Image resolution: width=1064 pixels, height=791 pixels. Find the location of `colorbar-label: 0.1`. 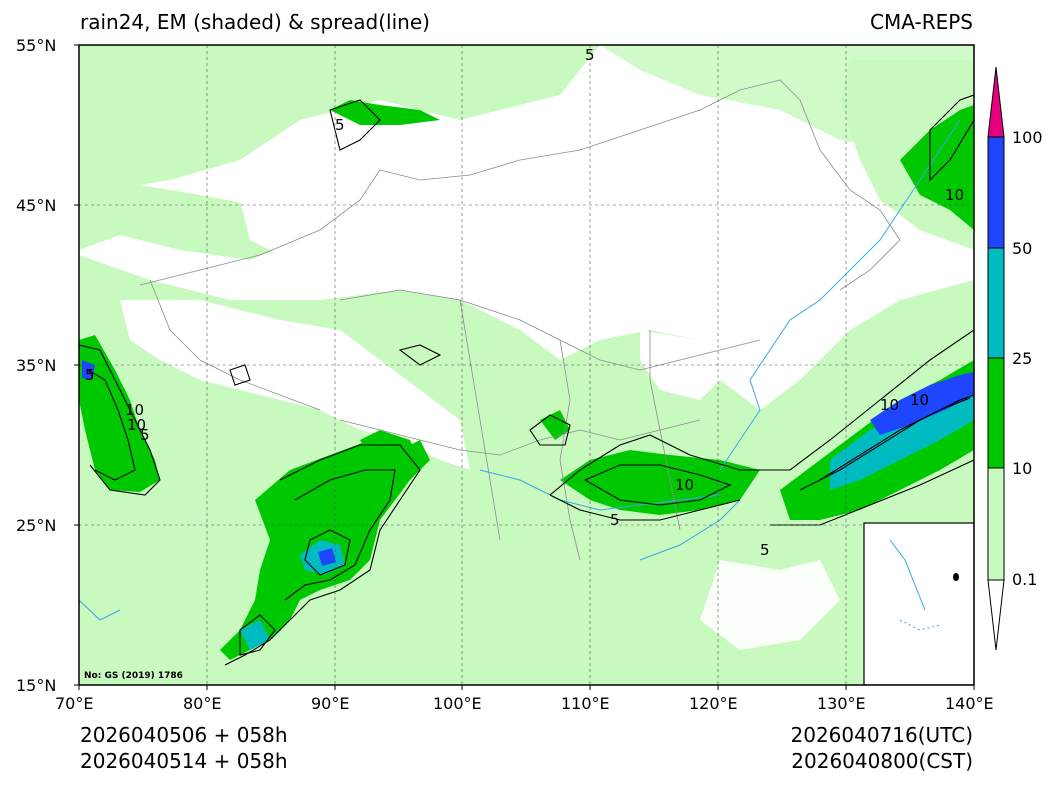

colorbar-label: 0.1 is located at coordinates (1025, 579).